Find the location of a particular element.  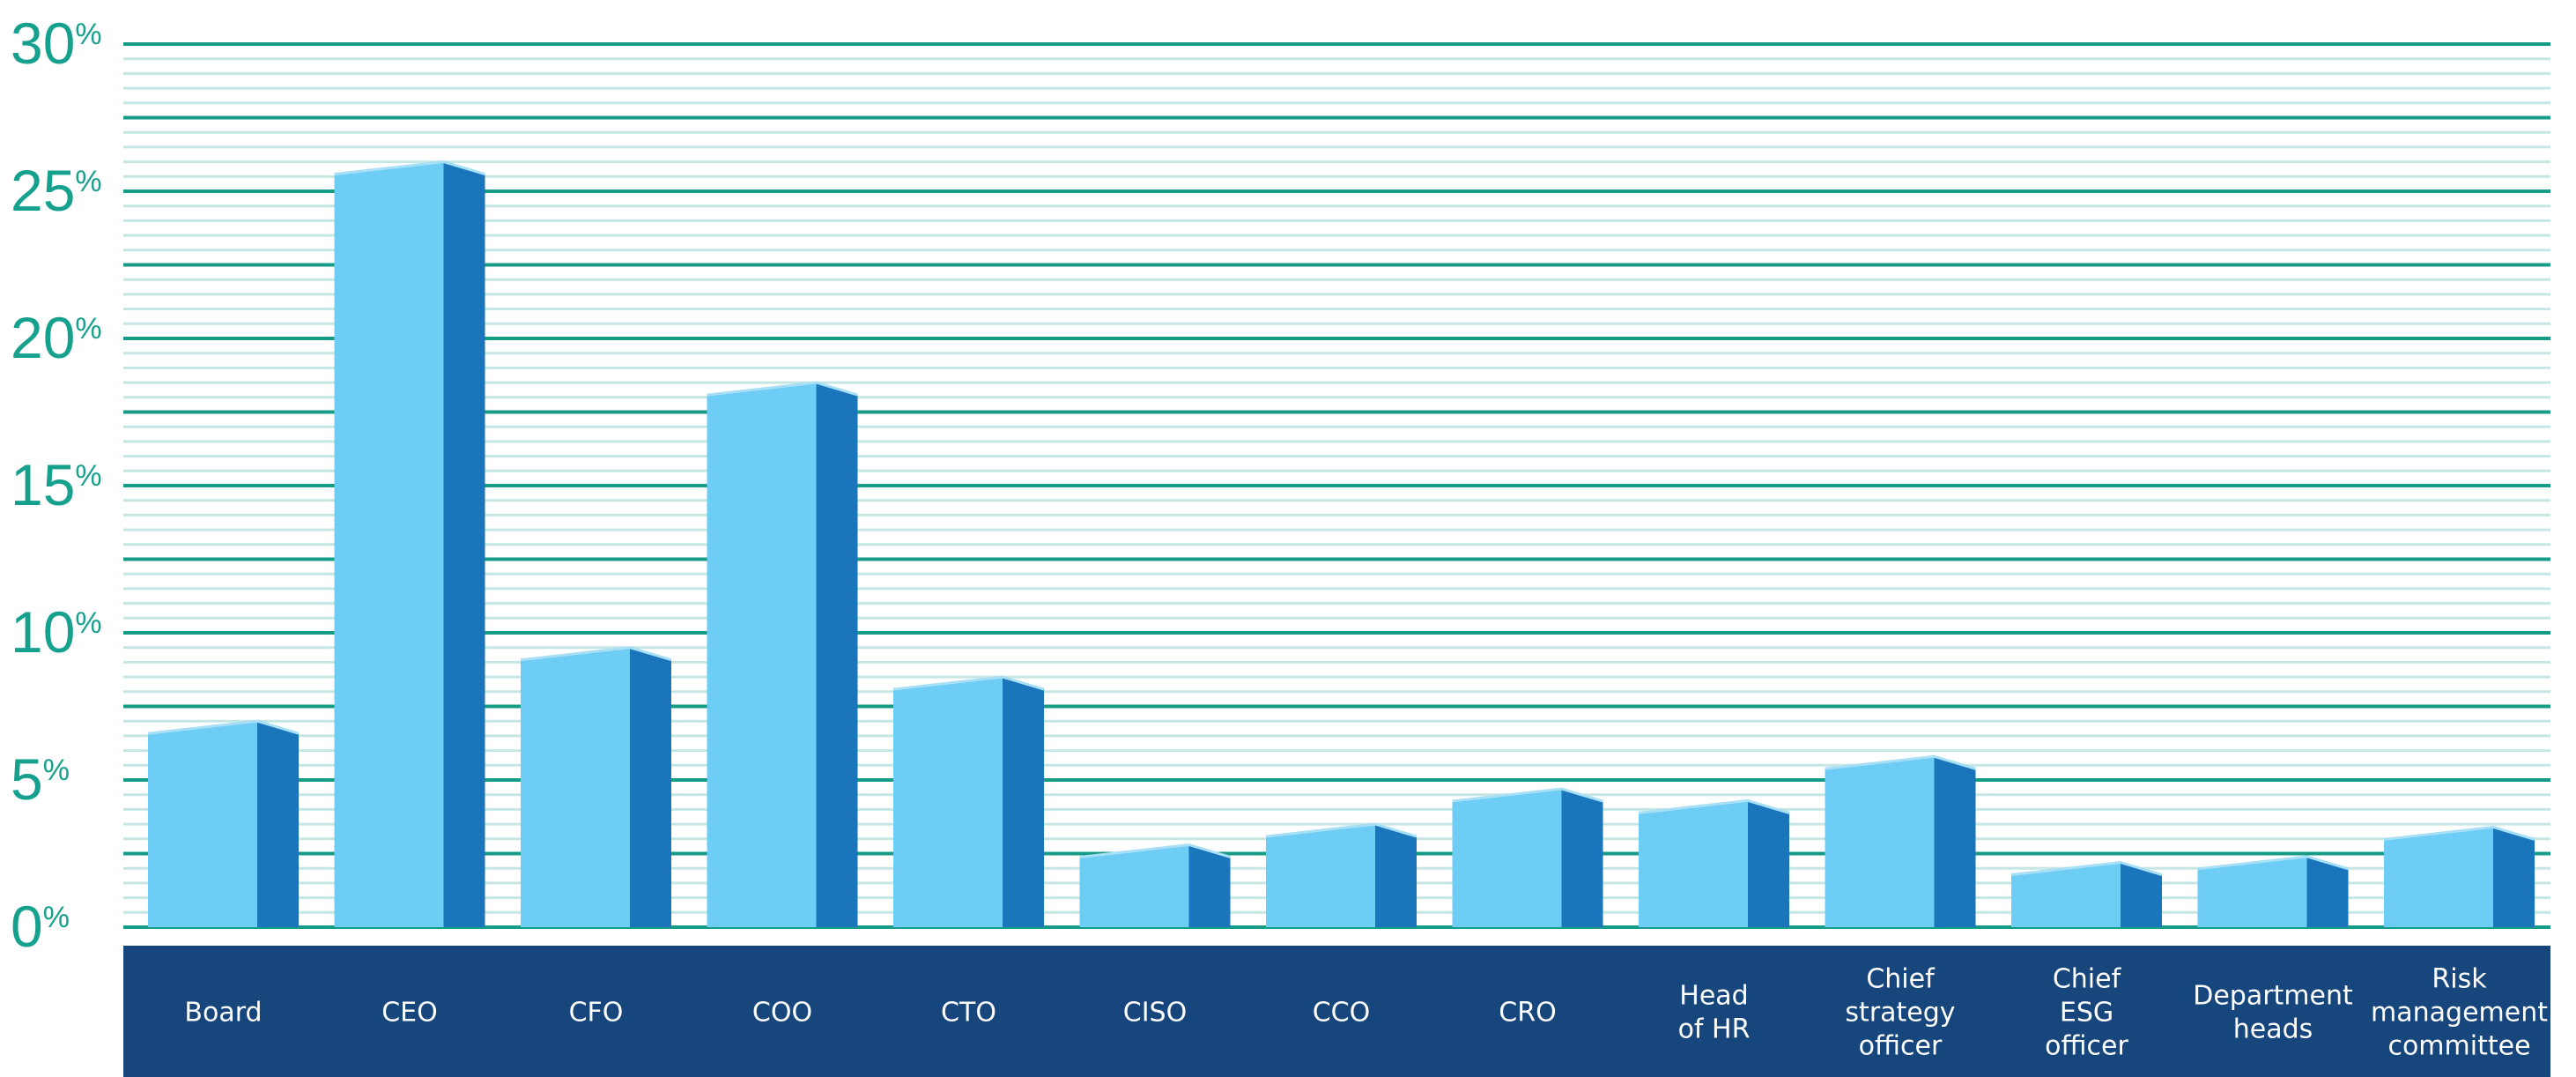

x-category-label: Chief ESG officer is located at coordinates (2086, 1013).